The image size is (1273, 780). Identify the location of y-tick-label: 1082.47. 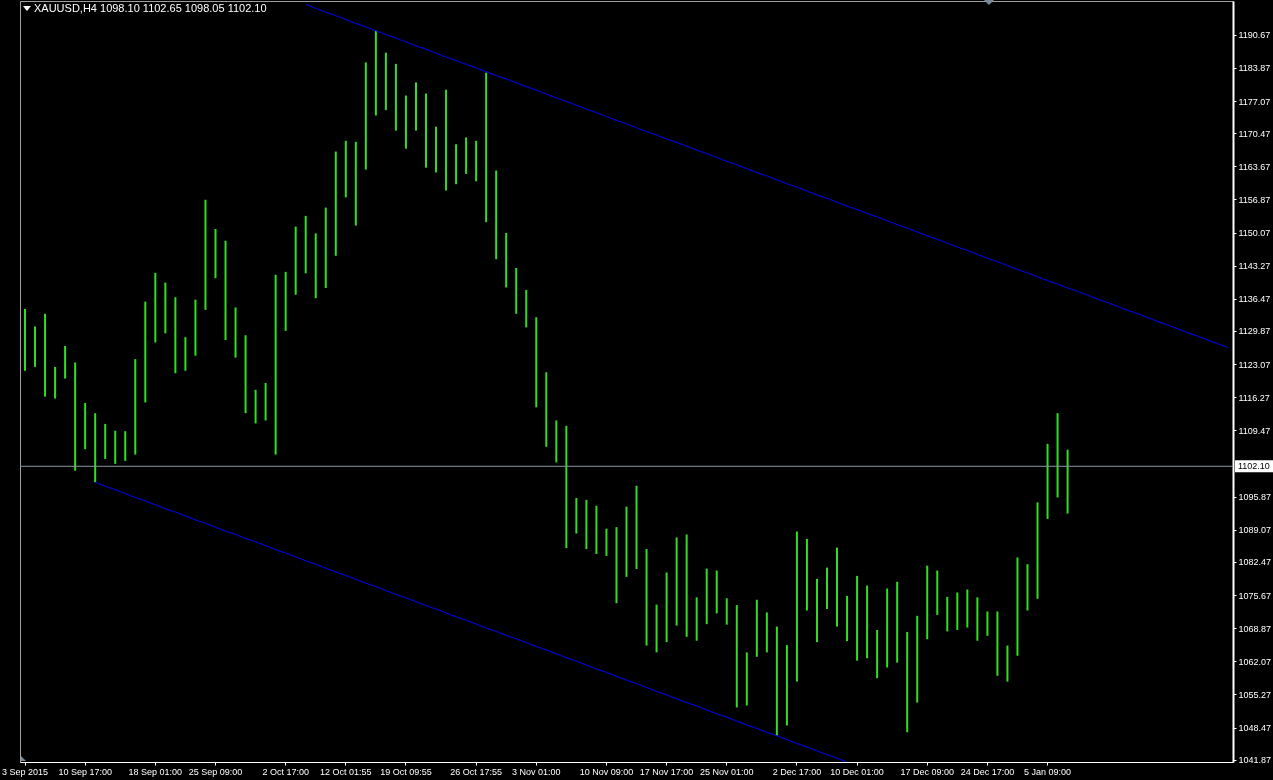
(1255, 562).